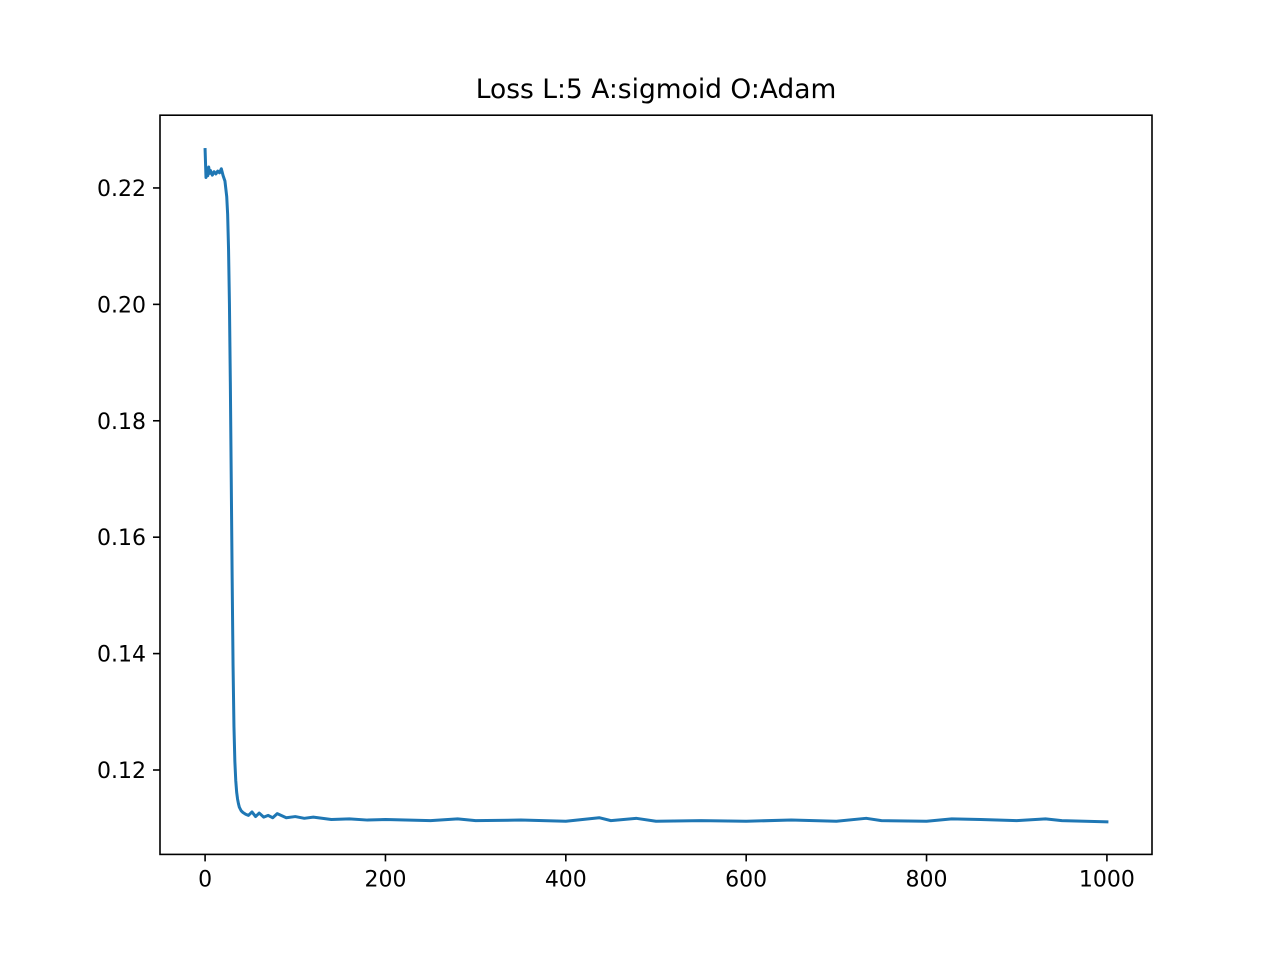  What do you see at coordinates (121, 538) in the screenshot?
I see `y-tick-label: 0.16` at bounding box center [121, 538].